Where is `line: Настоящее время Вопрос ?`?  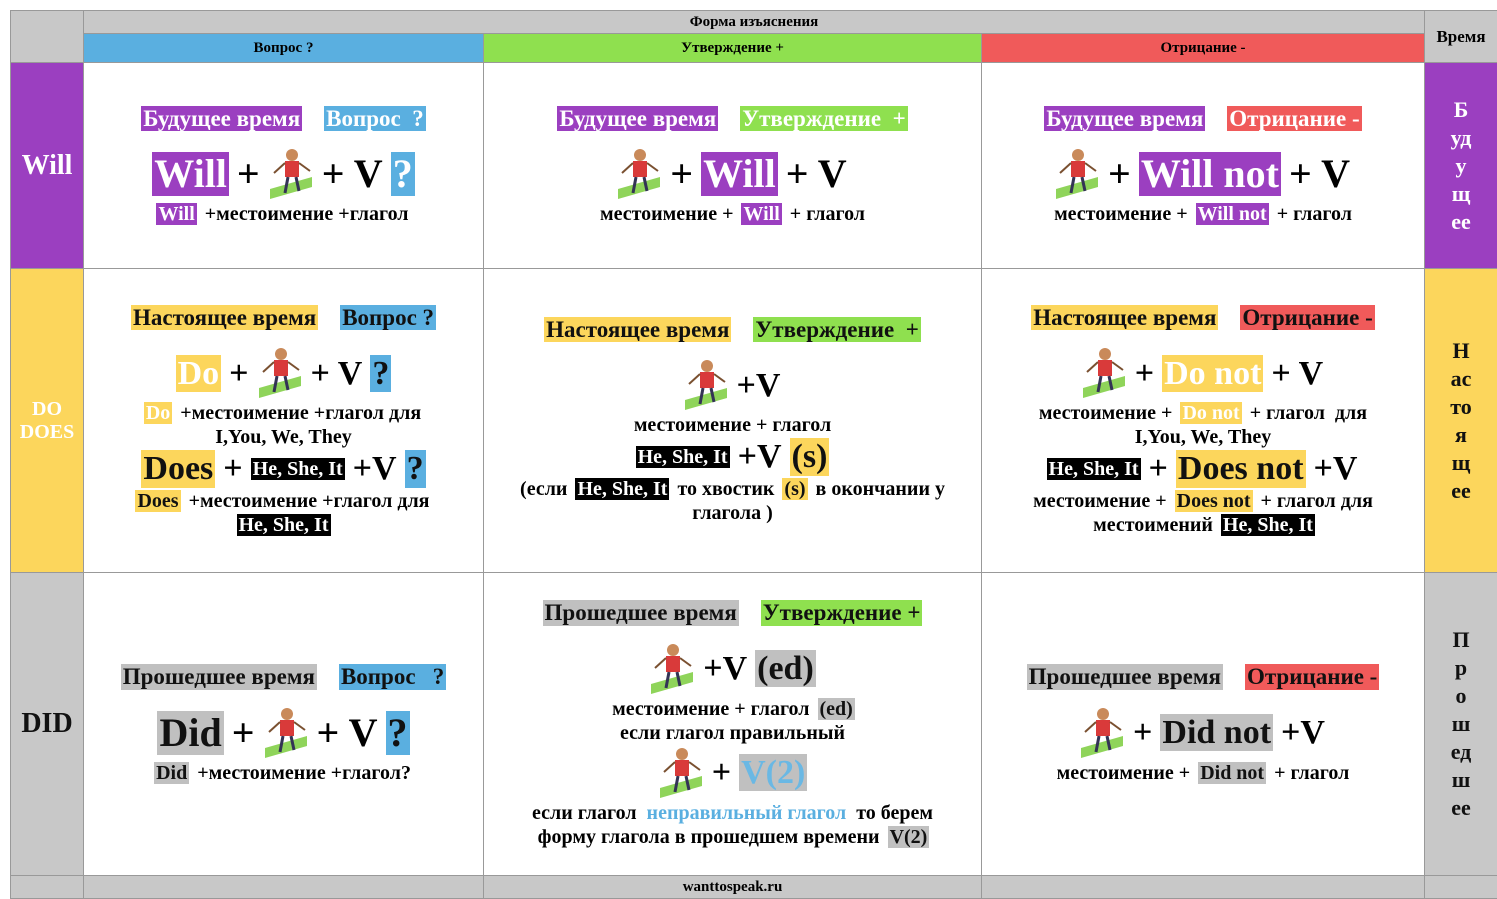 line: Настоящее время Вопрос ? is located at coordinates (283, 318).